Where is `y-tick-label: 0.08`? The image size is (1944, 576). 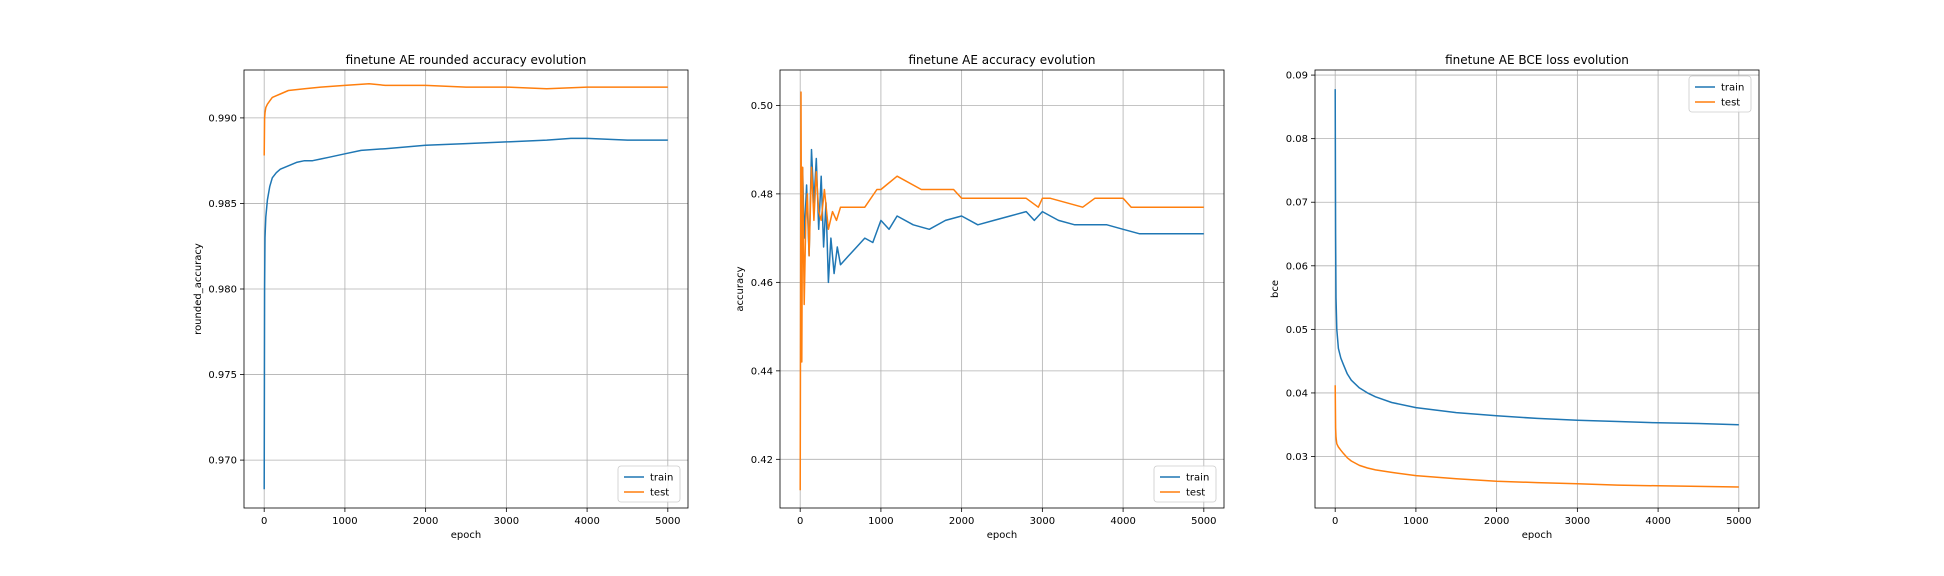
y-tick-label: 0.08 is located at coordinates (1297, 139).